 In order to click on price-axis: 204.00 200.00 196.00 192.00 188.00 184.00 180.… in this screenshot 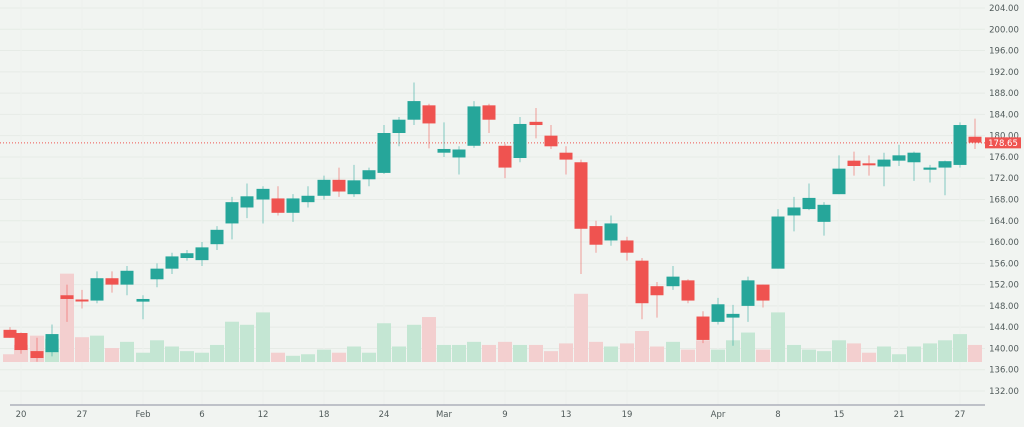, I will do `click(1004, 200)`.